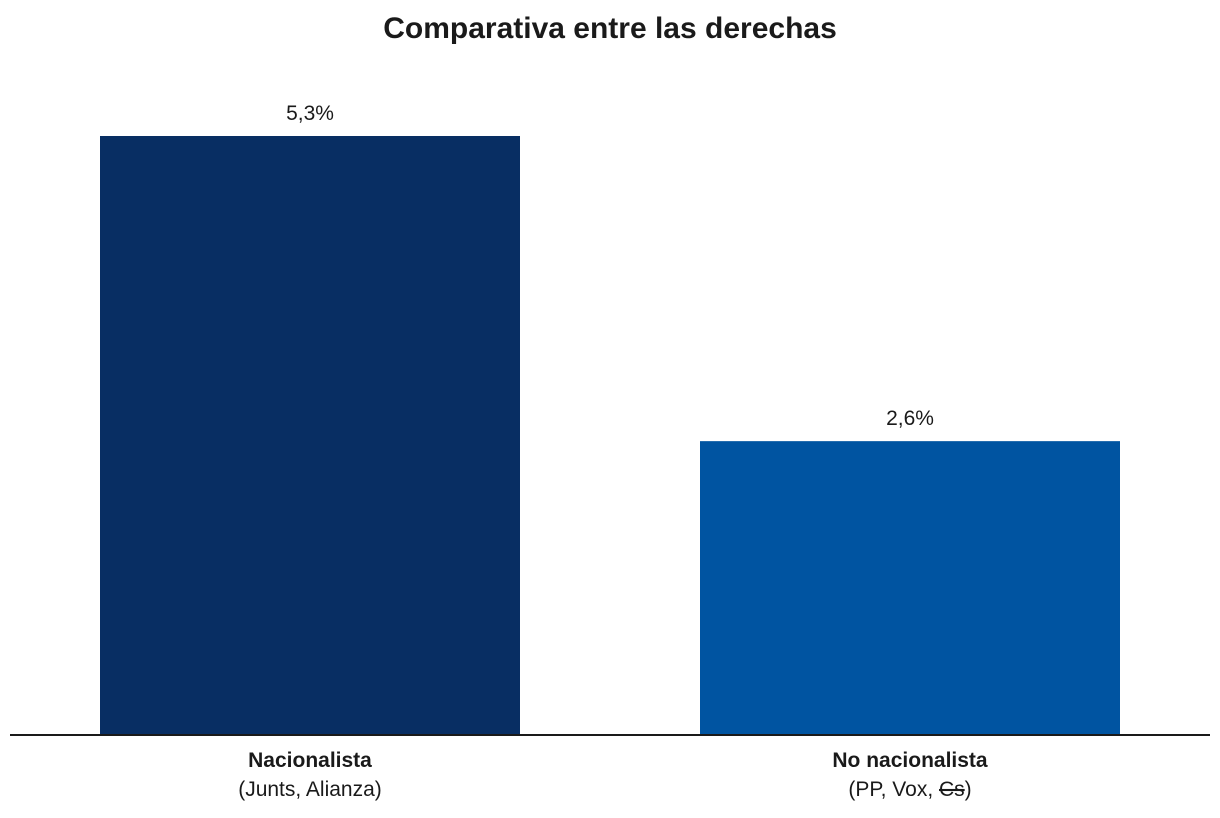 This screenshot has width=1220, height=818. I want to click on category-detail-2-before: (PP, Vox,, so click(893, 789).